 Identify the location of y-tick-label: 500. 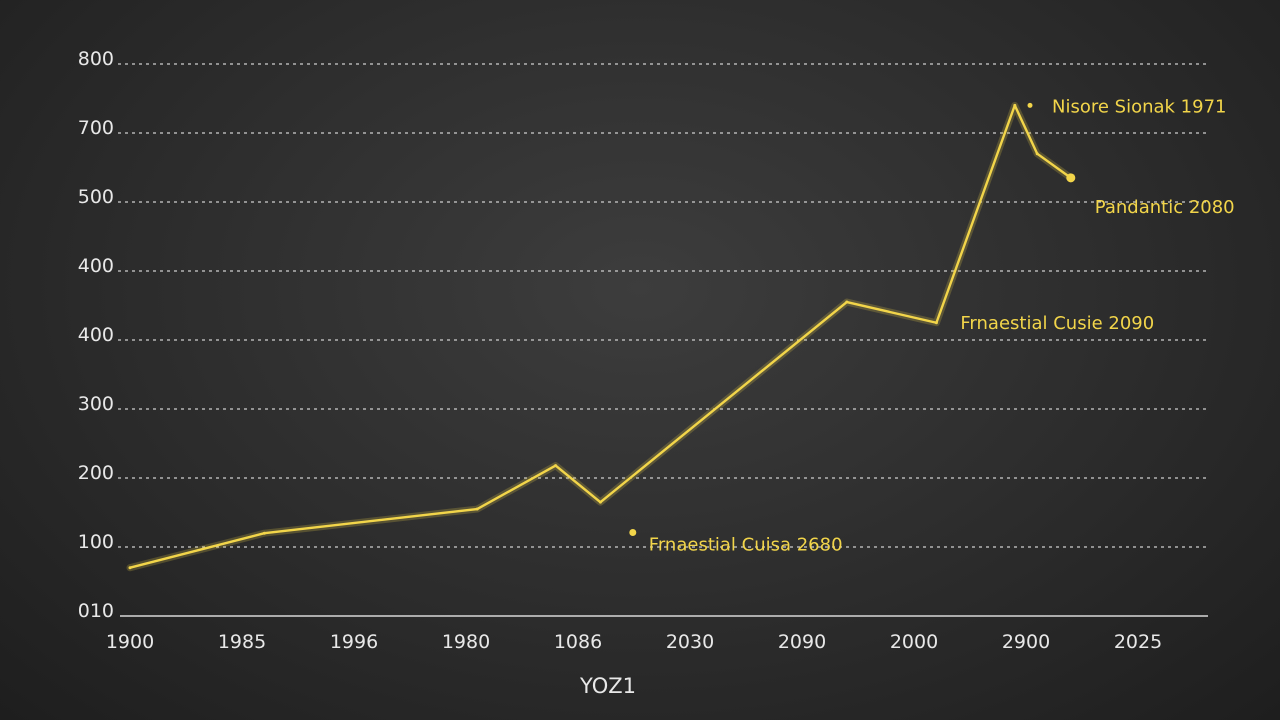
(96, 197).